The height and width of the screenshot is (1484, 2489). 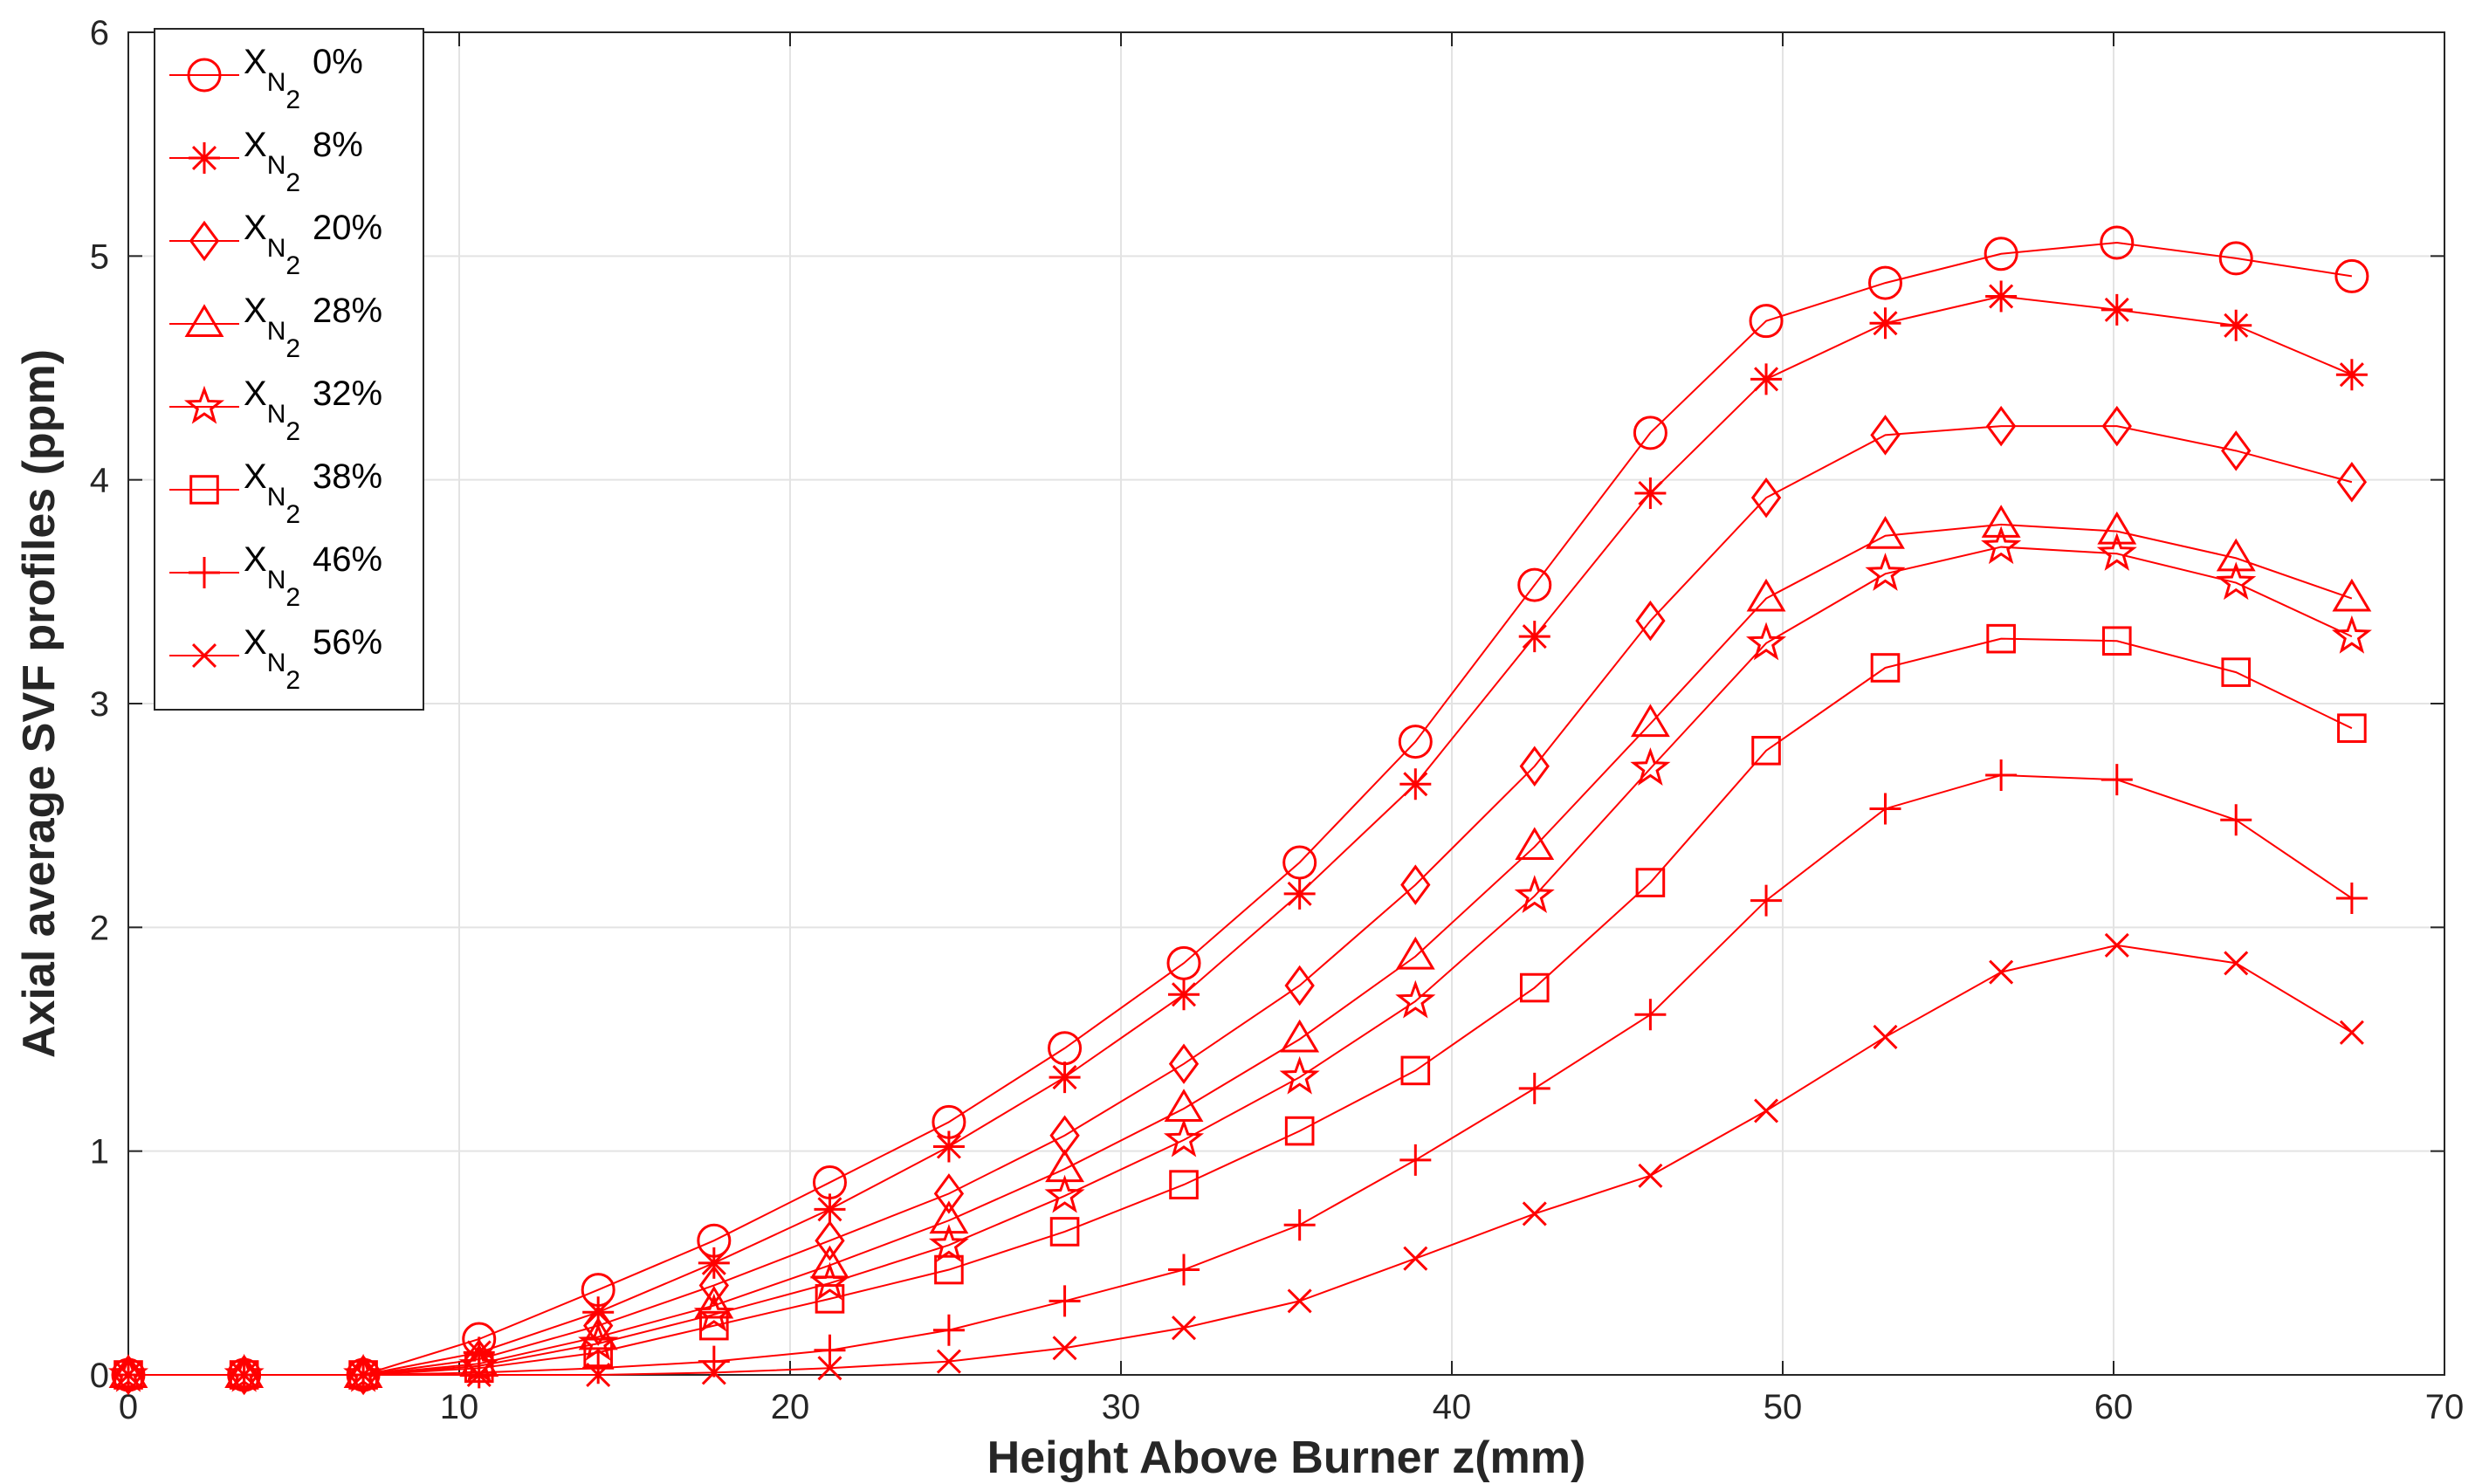 What do you see at coordinates (99, 1376) in the screenshot?
I see `y-tick-label: 0` at bounding box center [99, 1376].